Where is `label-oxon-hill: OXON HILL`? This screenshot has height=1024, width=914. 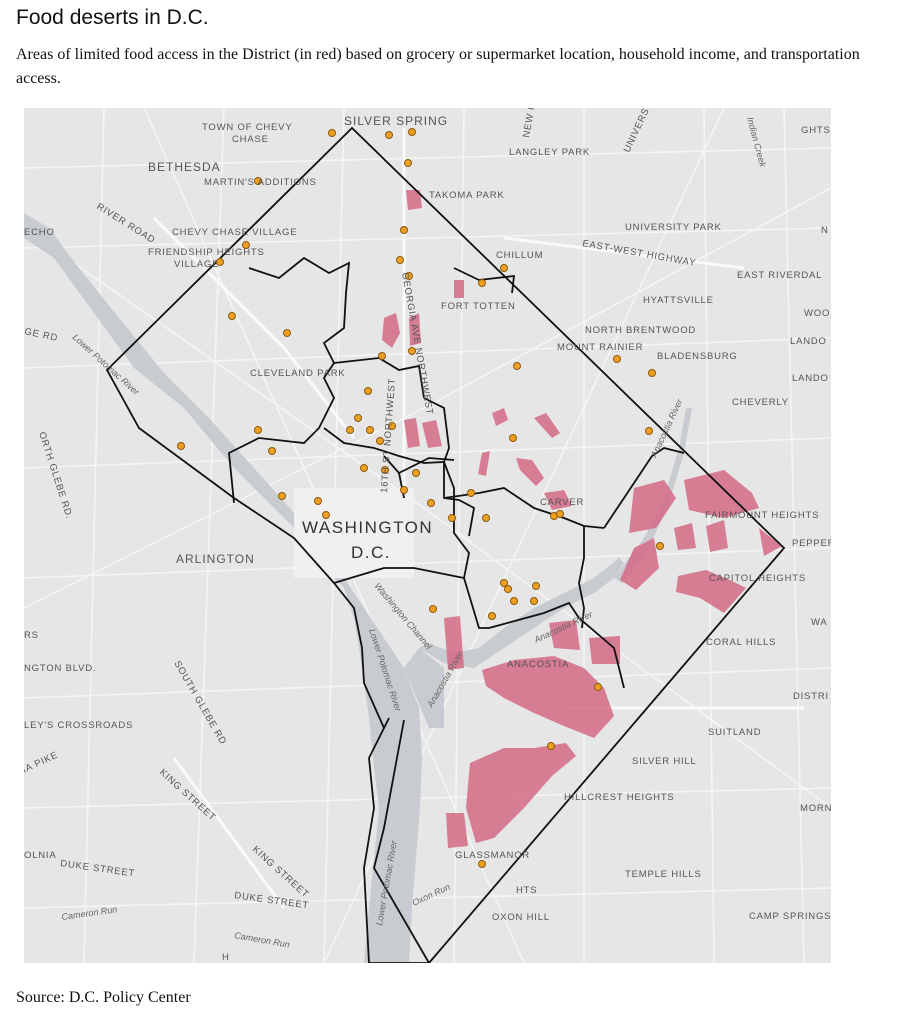 label-oxon-hill: OXON HILL is located at coordinates (521, 917).